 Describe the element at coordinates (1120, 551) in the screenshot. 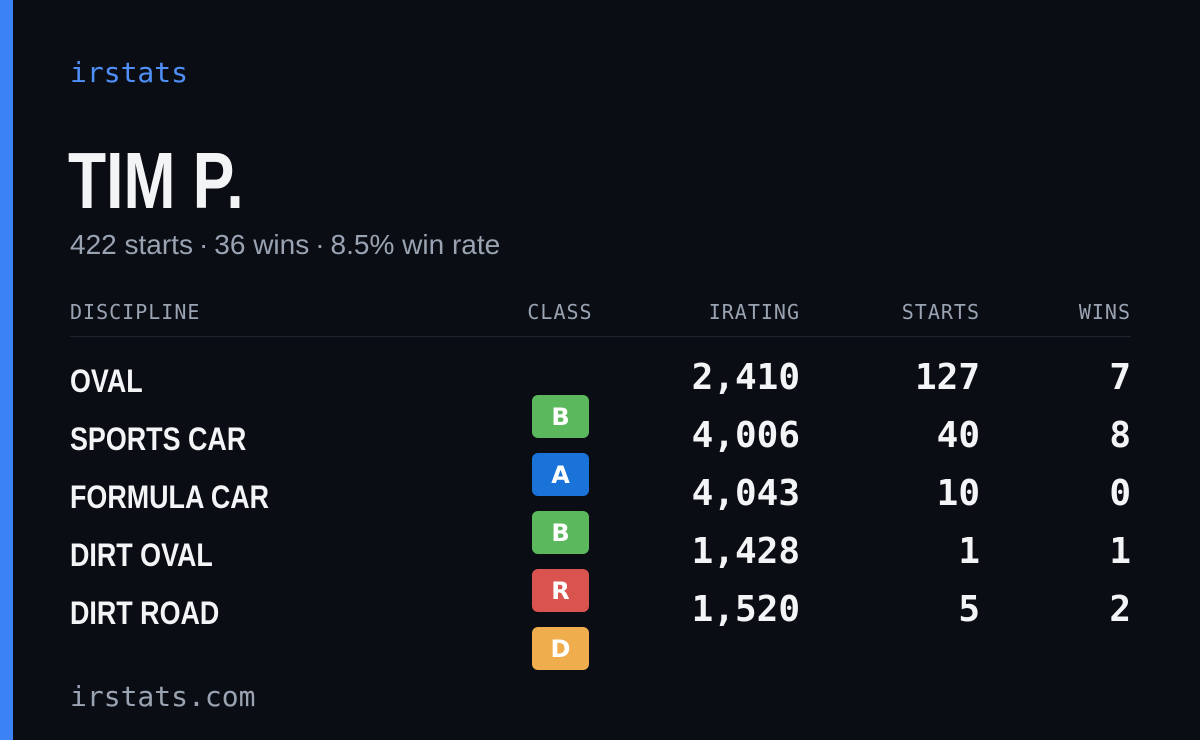

I see `wins-value: 1` at that location.